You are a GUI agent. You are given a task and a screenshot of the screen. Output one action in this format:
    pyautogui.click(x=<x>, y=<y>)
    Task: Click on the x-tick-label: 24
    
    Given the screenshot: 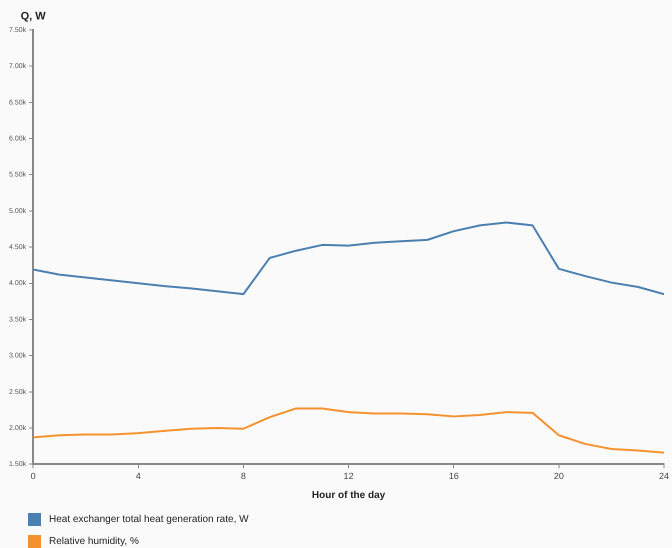 What is the action you would take?
    pyautogui.click(x=663, y=476)
    